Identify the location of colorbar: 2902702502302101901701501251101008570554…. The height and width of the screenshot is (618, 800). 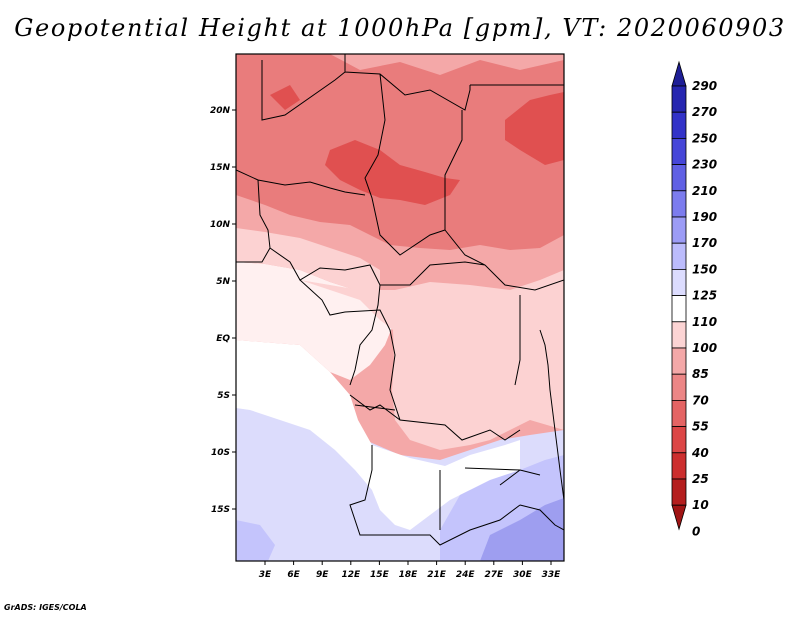
(694, 299).